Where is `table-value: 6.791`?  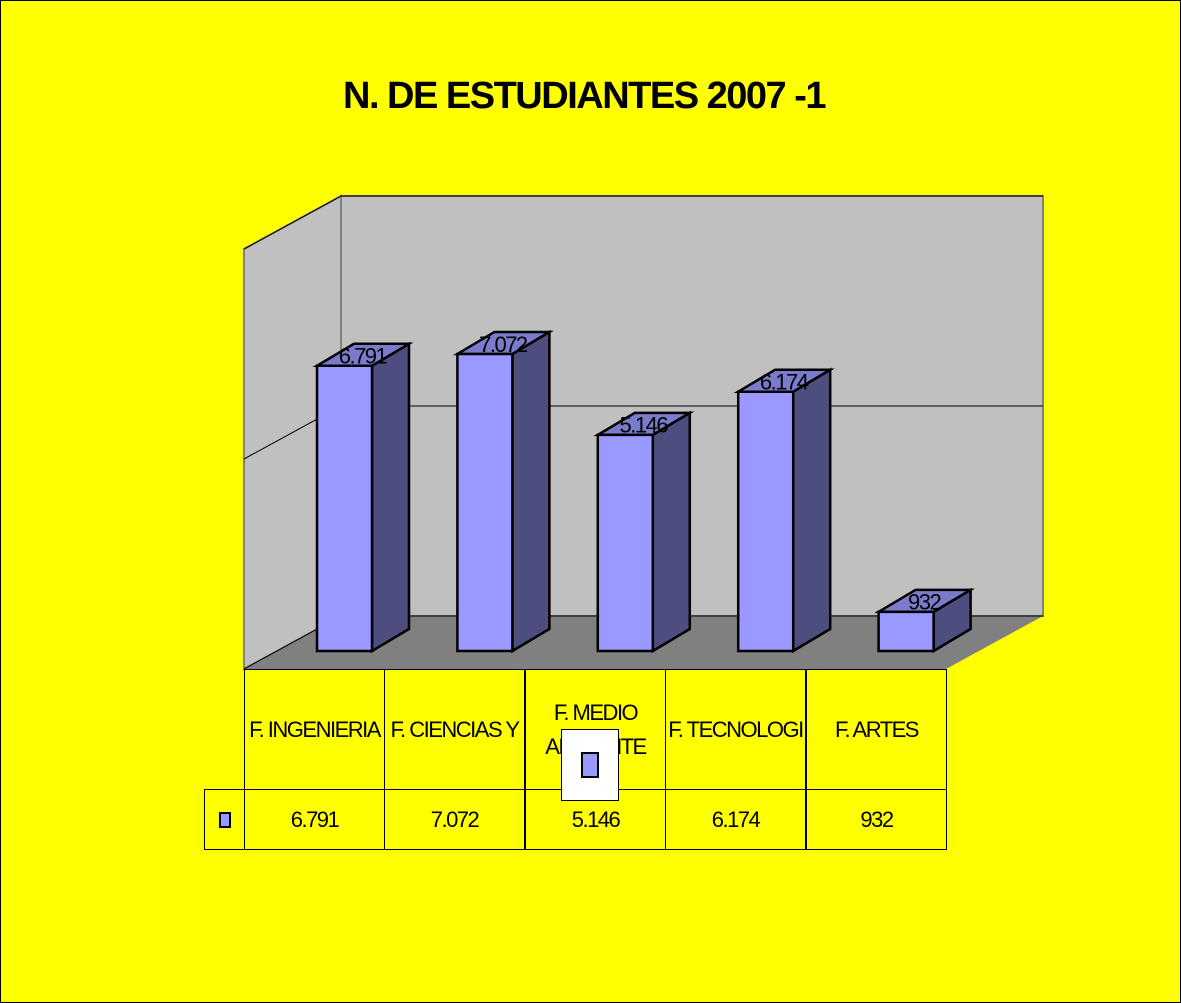
table-value: 6.791 is located at coordinates (314, 819).